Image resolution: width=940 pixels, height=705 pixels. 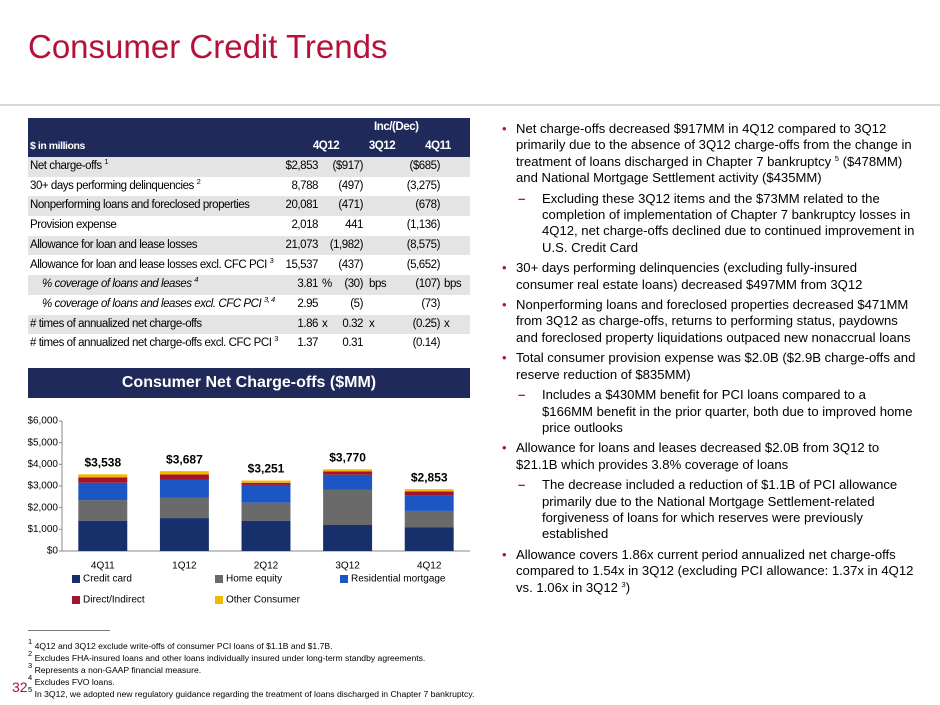 I want to click on total-label: $3,687, so click(x=184, y=459).